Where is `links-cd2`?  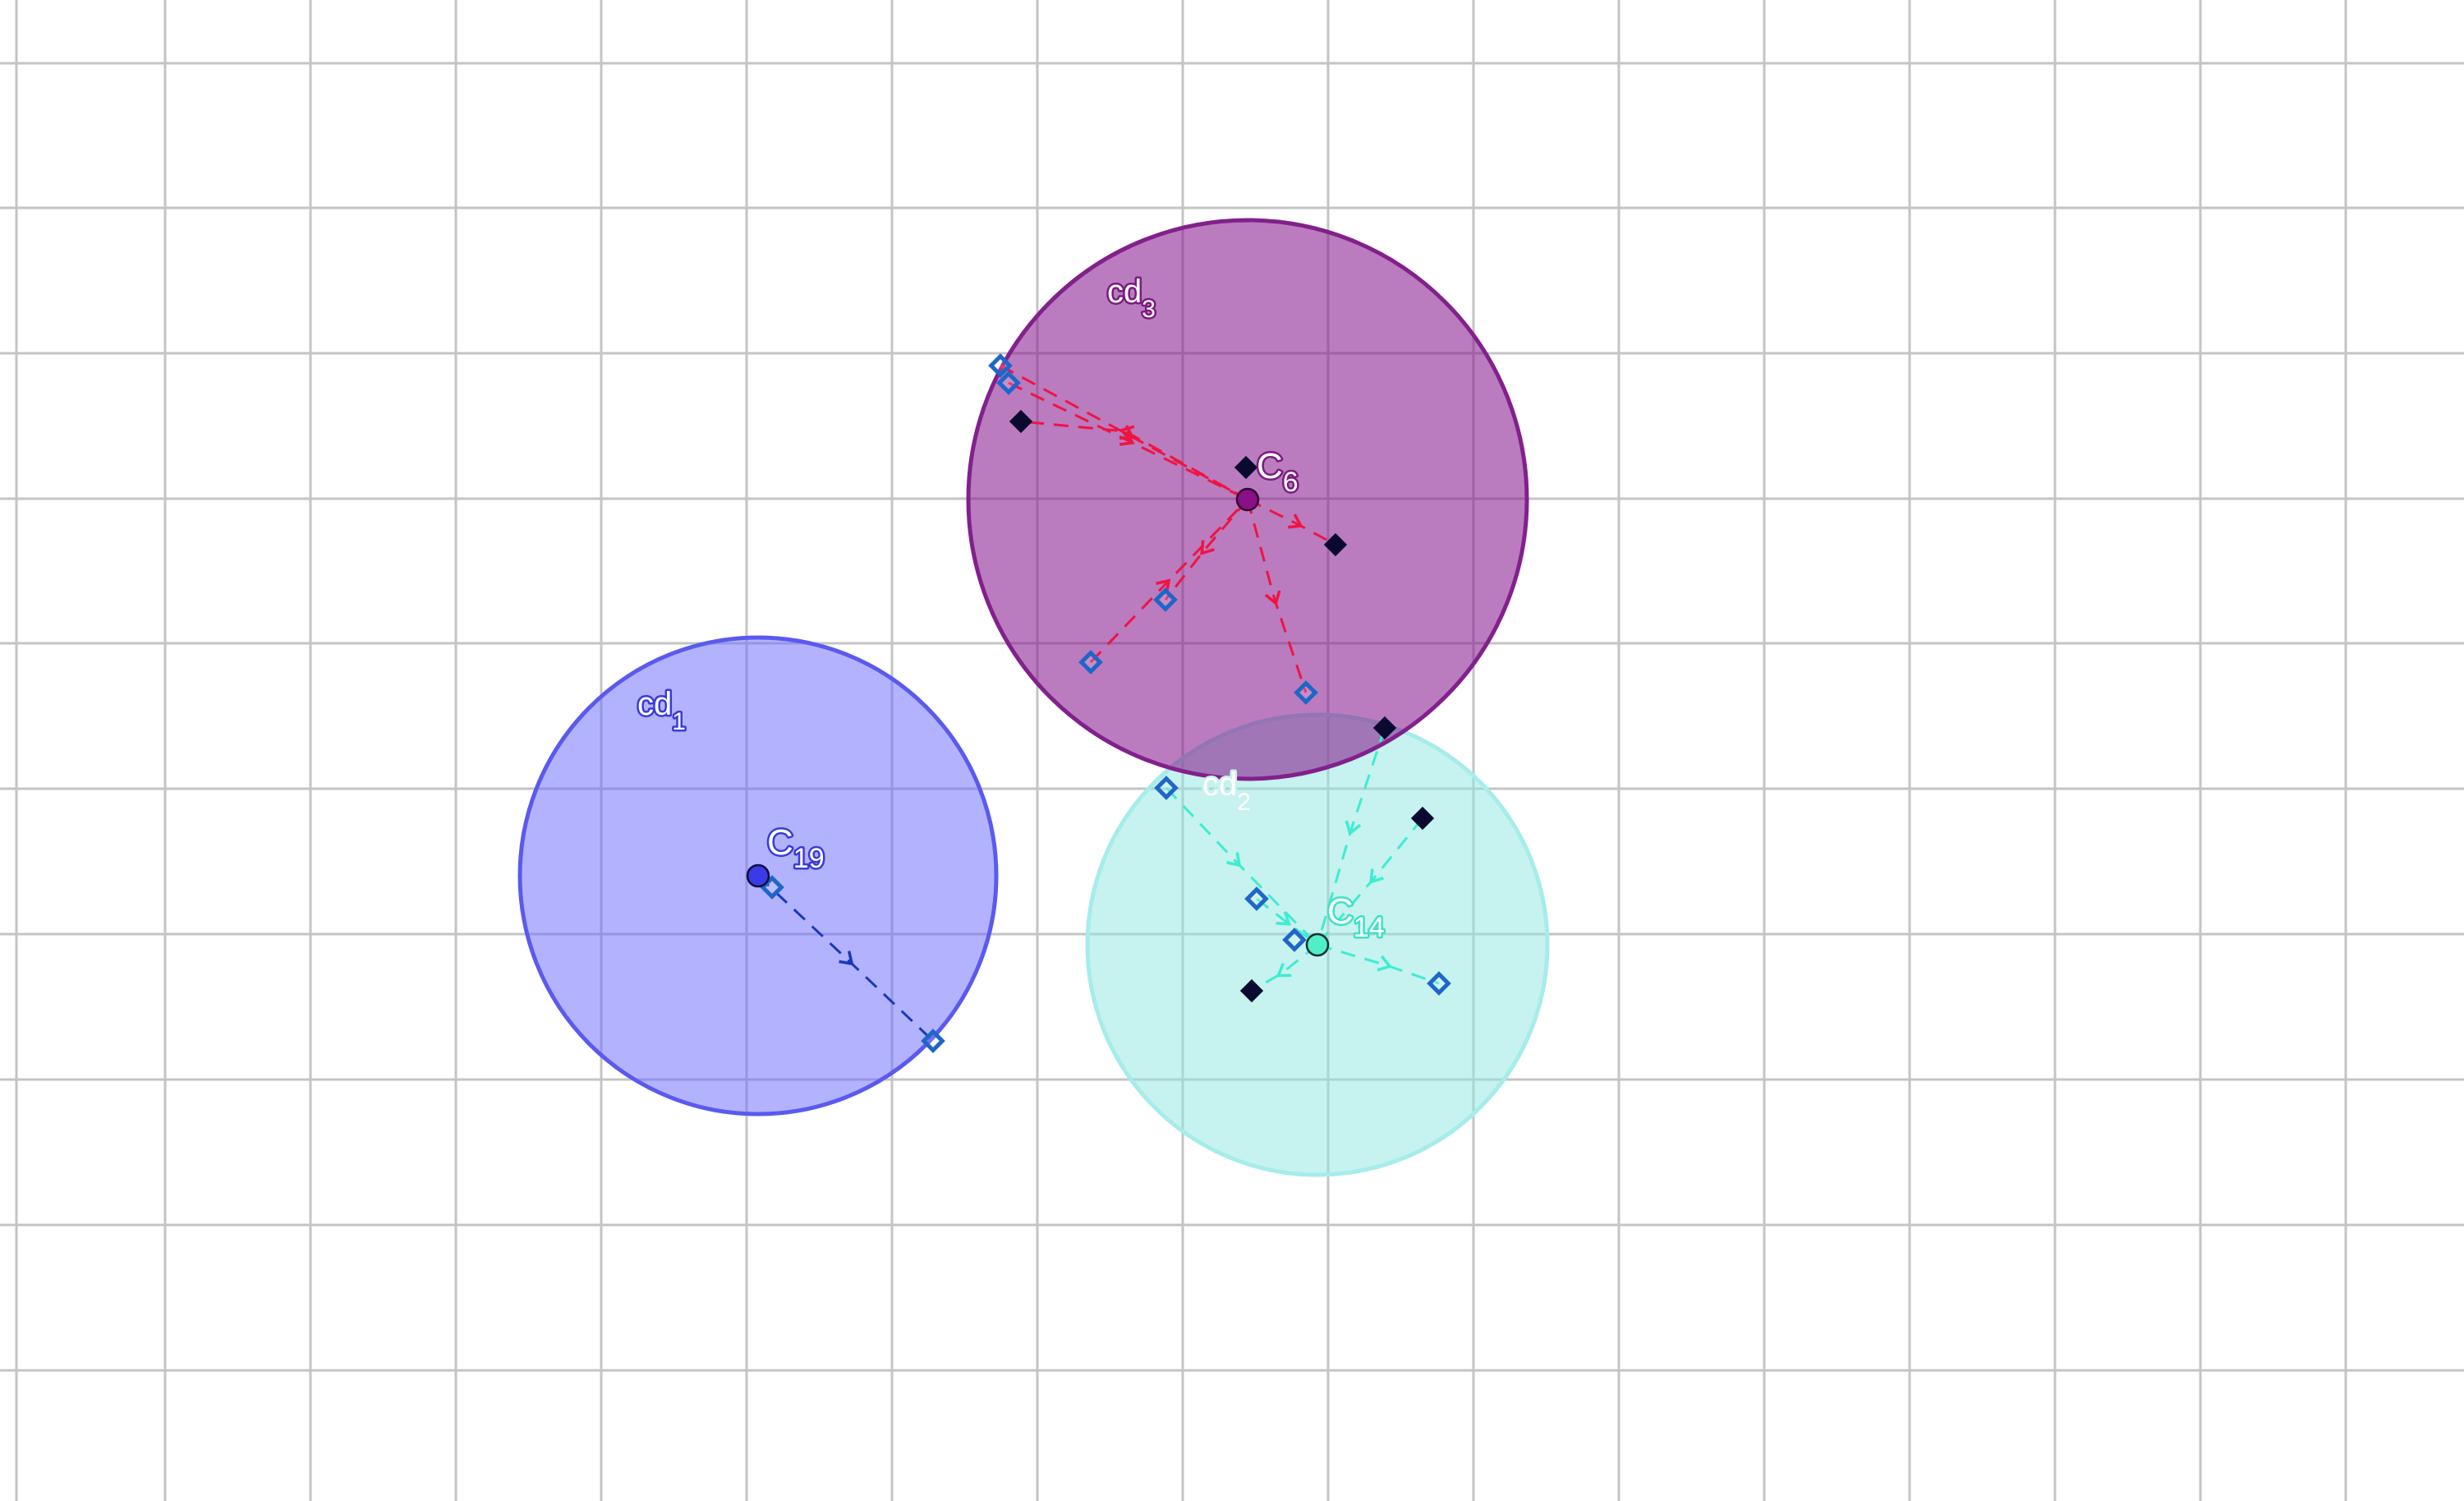 links-cd2 is located at coordinates (1302, 859).